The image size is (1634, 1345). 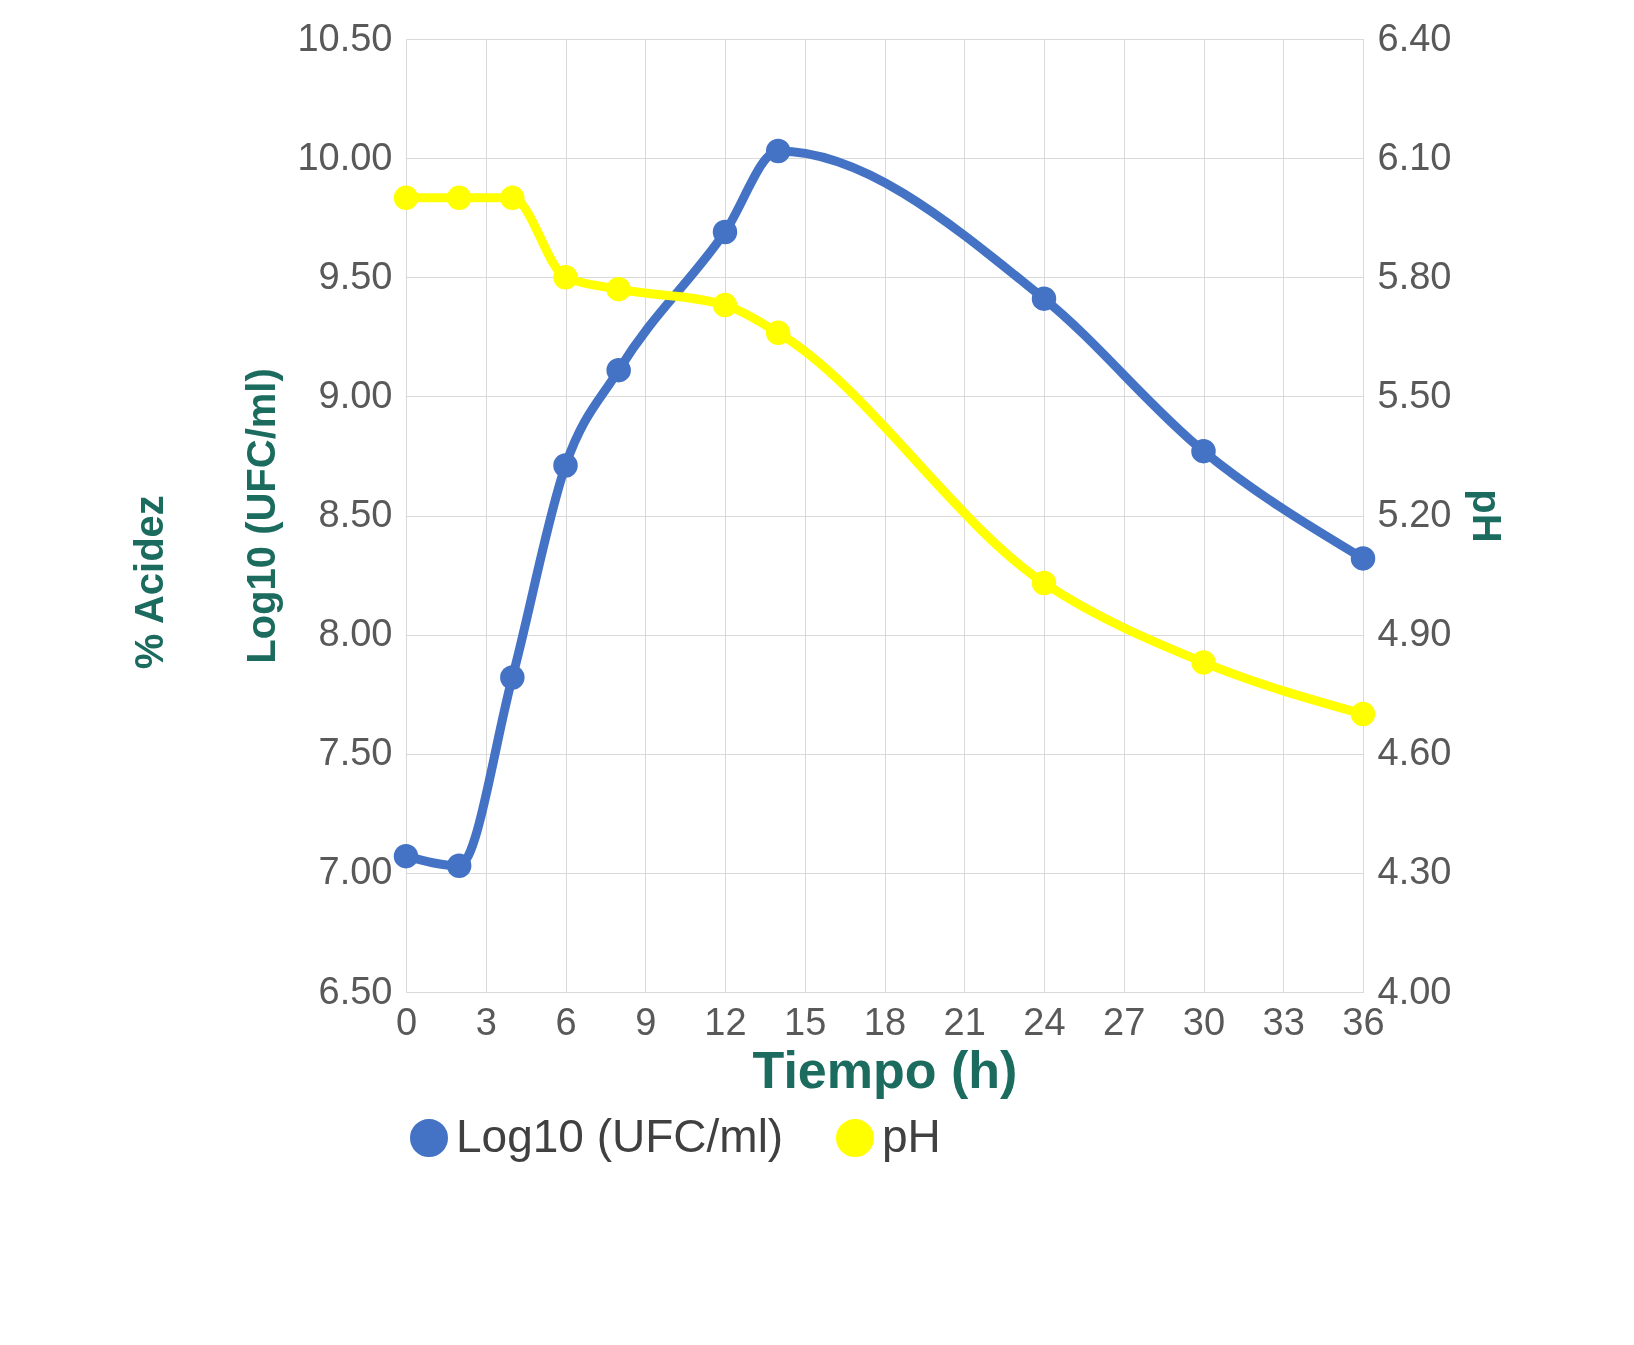 What do you see at coordinates (1414, 633) in the screenshot?
I see `y2-tick-label: 4.90` at bounding box center [1414, 633].